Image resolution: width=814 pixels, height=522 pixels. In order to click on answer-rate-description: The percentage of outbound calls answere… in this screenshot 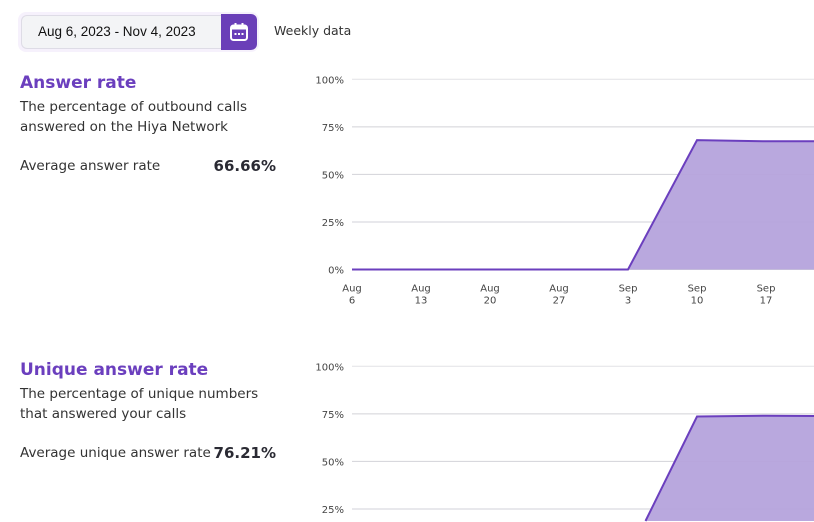, I will do `click(133, 117)`.